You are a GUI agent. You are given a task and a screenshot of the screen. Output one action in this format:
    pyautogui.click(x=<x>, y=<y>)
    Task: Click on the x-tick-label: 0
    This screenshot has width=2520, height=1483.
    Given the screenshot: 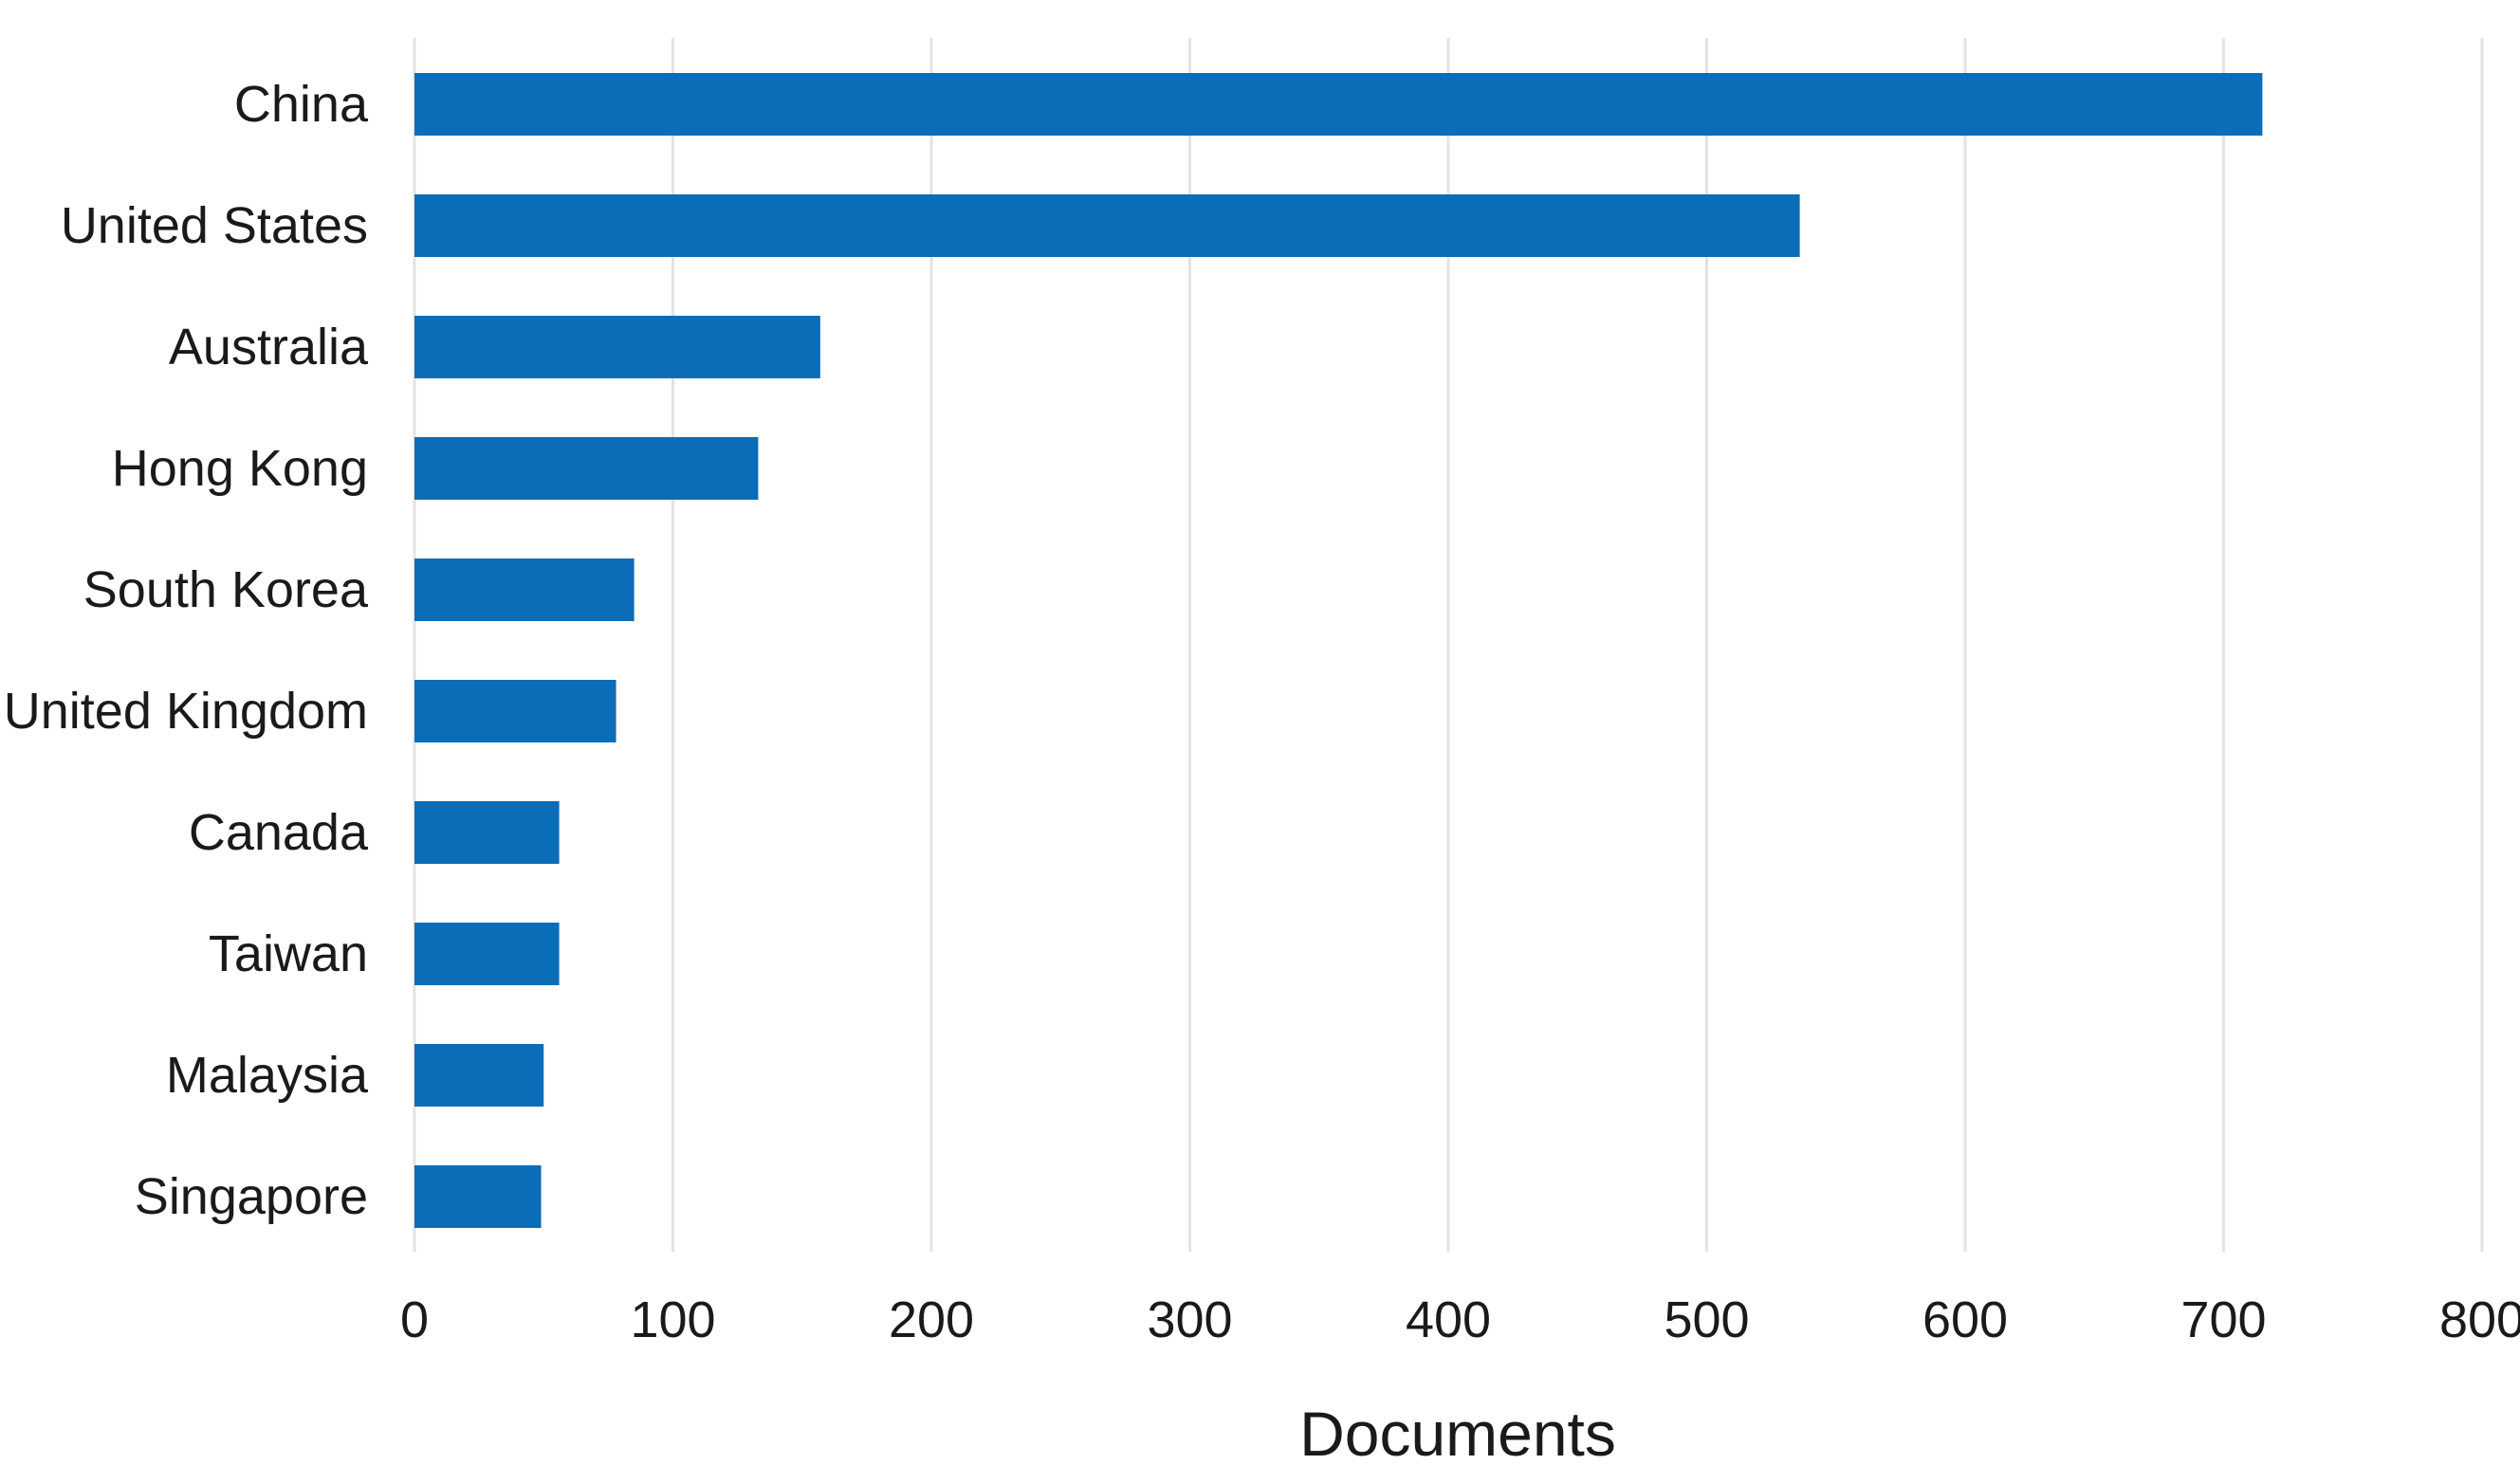 What is the action you would take?
    pyautogui.click(x=414, y=1319)
    